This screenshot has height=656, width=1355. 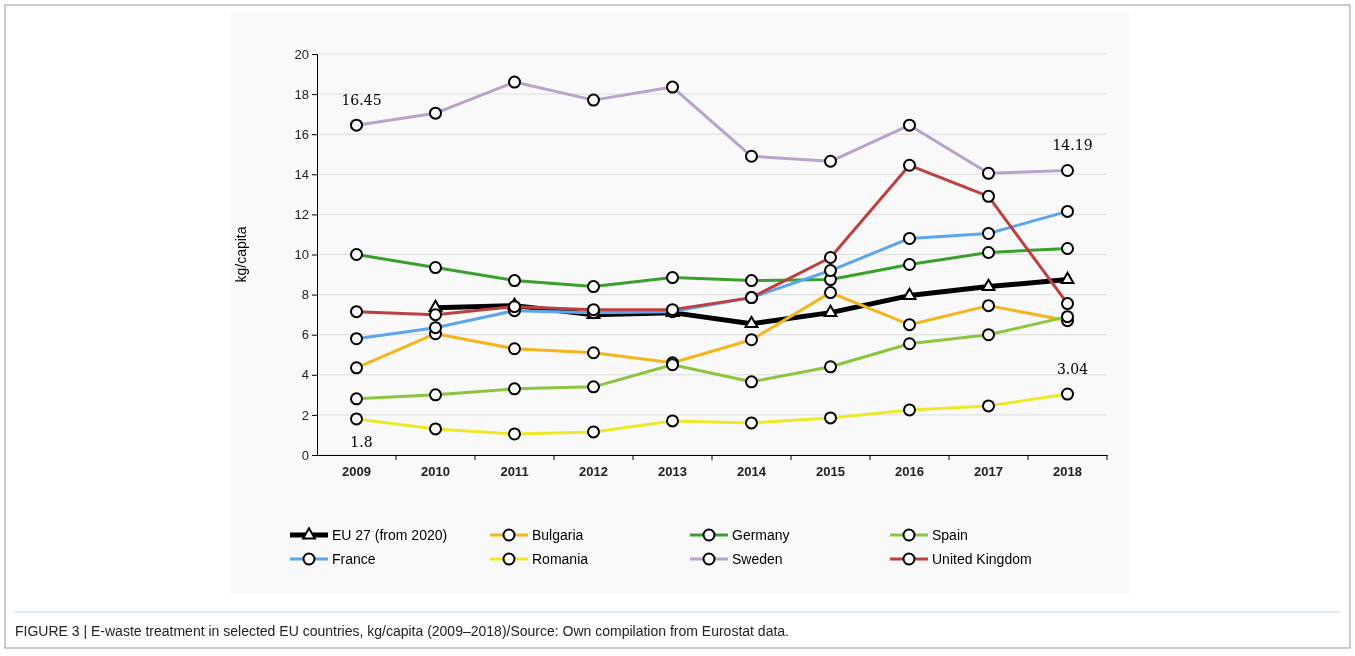 What do you see at coordinates (757, 558) in the screenshot?
I see `legend-label: Sweden` at bounding box center [757, 558].